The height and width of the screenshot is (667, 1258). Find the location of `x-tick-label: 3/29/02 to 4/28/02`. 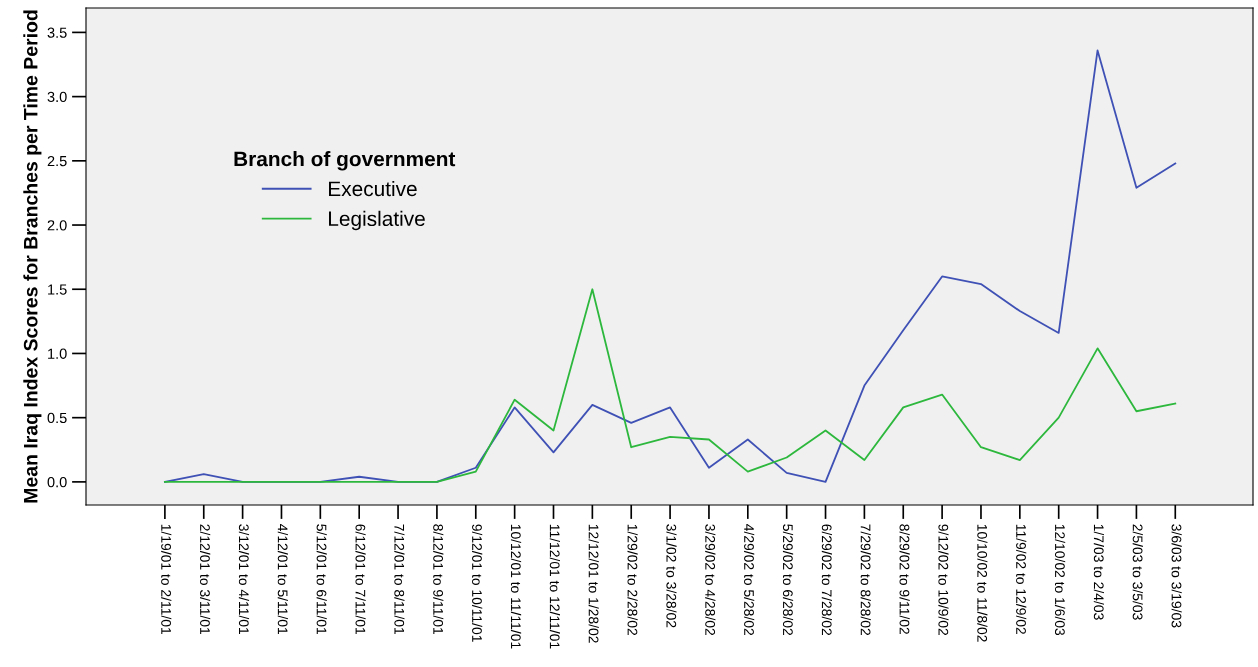

x-tick-label: 3/29/02 to 4/28/02 is located at coordinates (710, 580).